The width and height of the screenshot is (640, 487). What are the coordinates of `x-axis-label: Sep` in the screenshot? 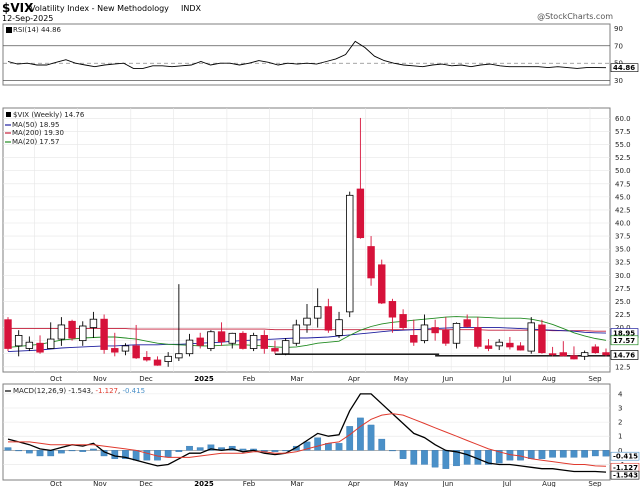 It's located at (595, 379).